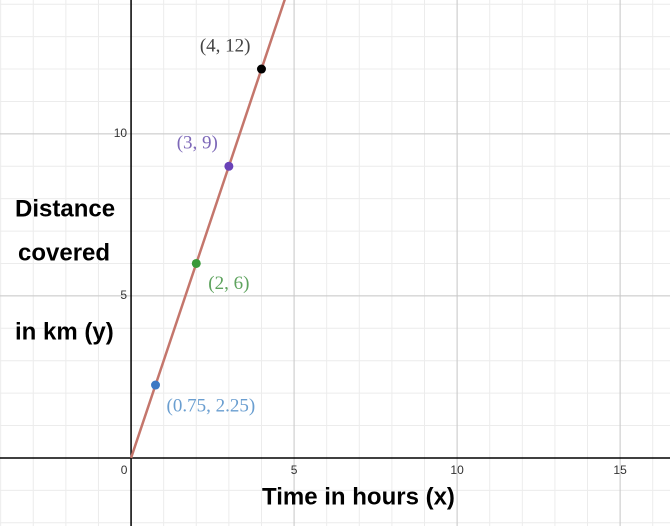 This screenshot has height=526, width=670. What do you see at coordinates (65, 208) in the screenshot?
I see `y-axis-label: Distance` at bounding box center [65, 208].